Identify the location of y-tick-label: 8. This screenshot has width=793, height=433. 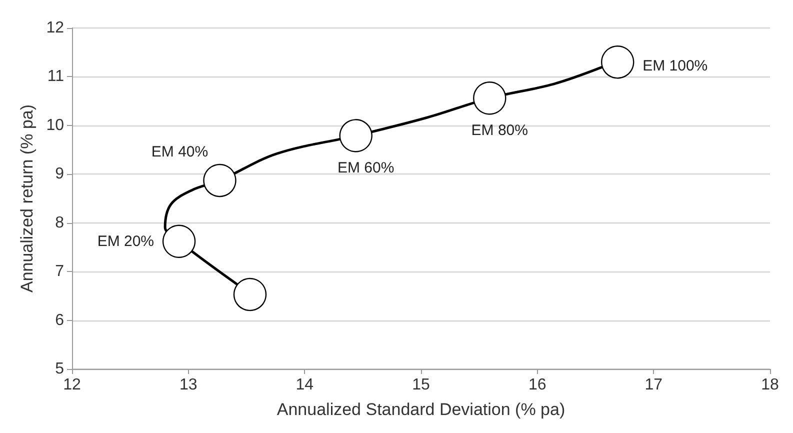
(59, 223).